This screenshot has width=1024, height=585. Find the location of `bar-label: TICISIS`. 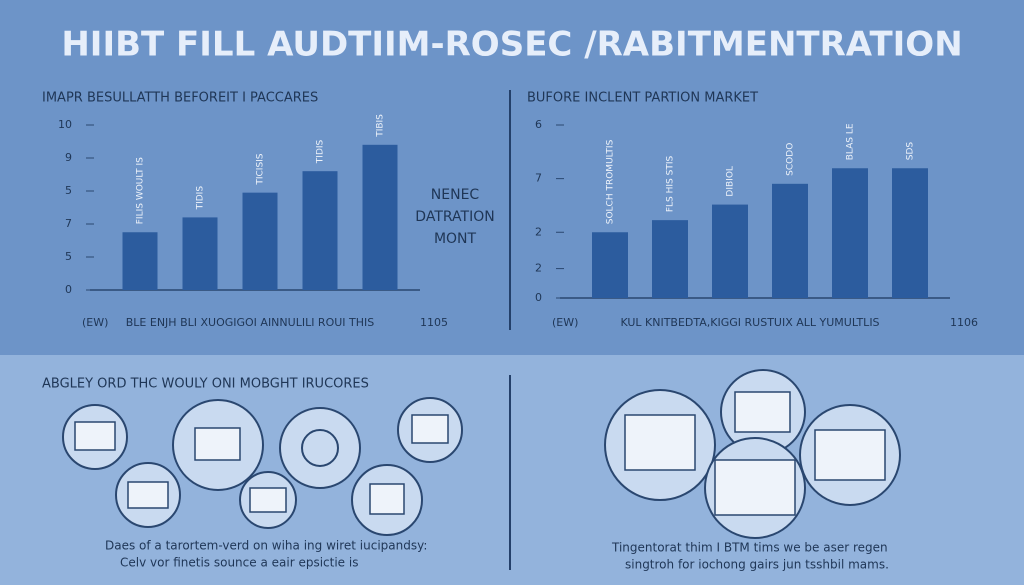

bar-label: TICISIS is located at coordinates (261, 169).